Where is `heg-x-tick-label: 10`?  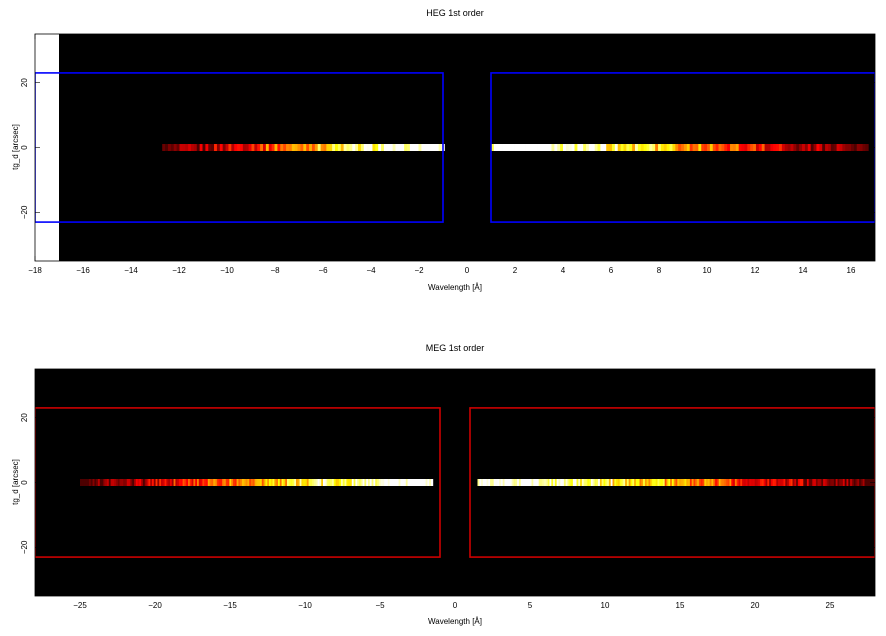
heg-x-tick-label: 10 is located at coordinates (707, 270).